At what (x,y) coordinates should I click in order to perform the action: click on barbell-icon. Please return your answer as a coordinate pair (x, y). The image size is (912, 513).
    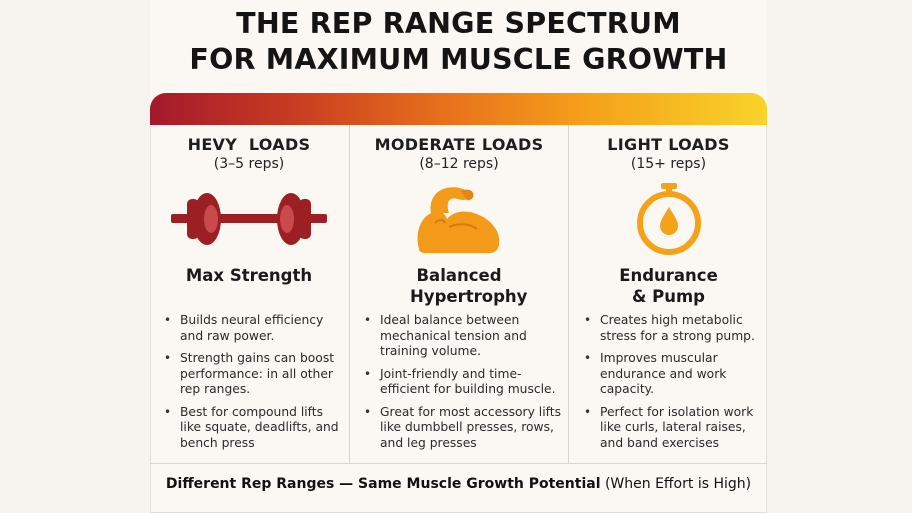
    Looking at the image, I should click on (249, 219).